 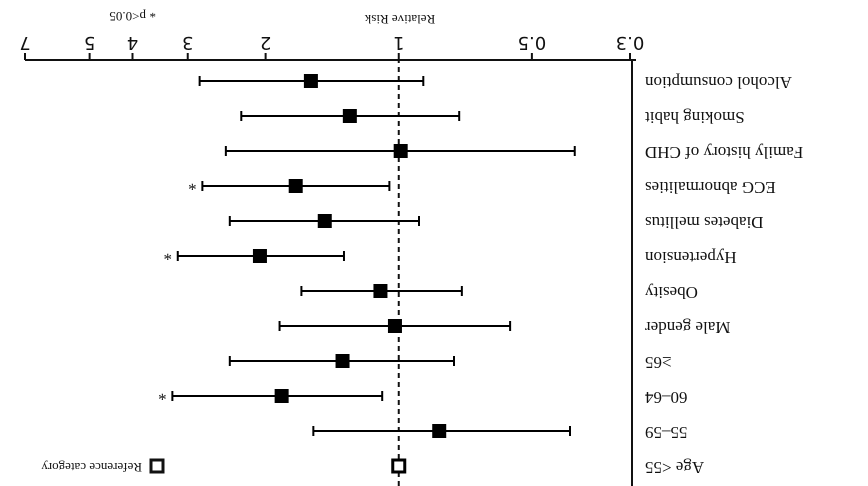 What do you see at coordinates (187, 42) in the screenshot?
I see `x-tick-label: 3` at bounding box center [187, 42].